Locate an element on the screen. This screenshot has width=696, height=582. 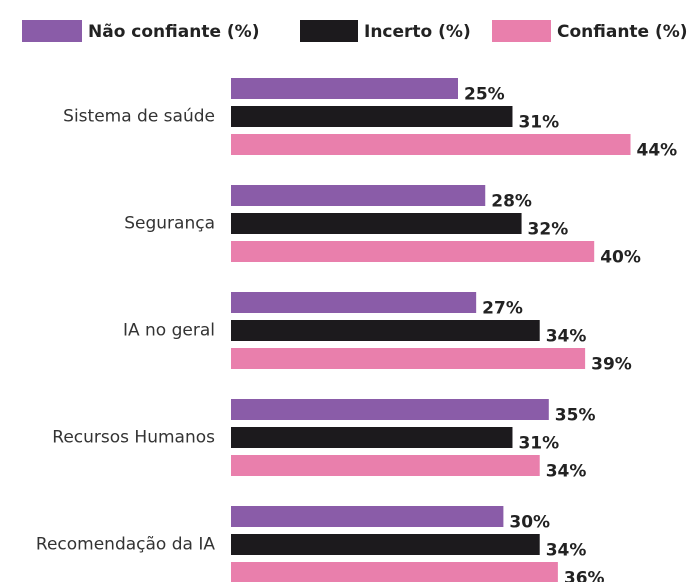
value-label: 39% is located at coordinates (611, 365).